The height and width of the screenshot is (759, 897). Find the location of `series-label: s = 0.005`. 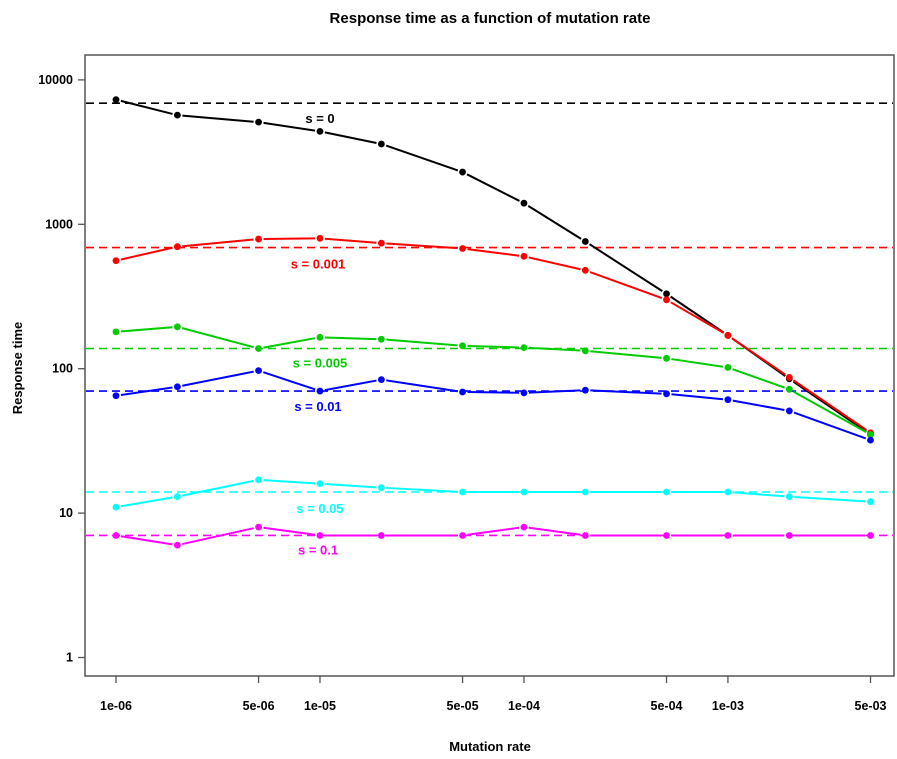

series-label: s = 0.005 is located at coordinates (320, 363).